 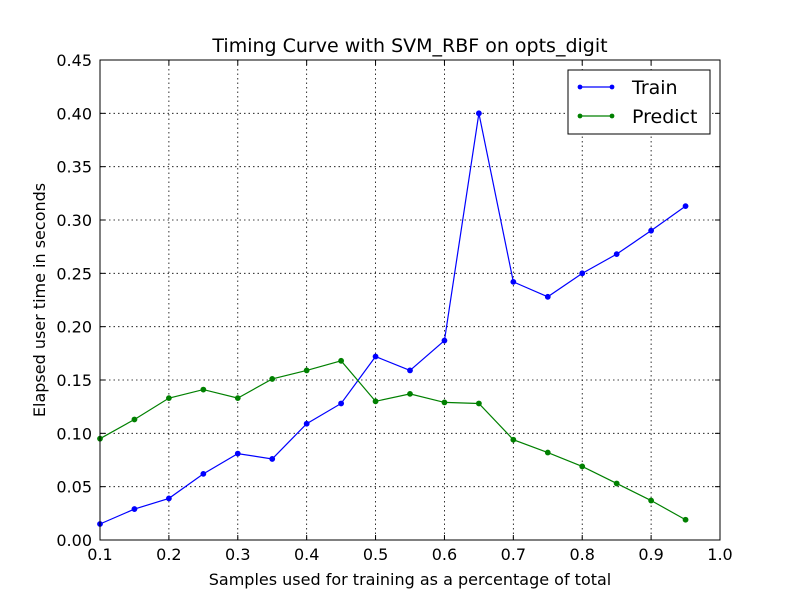 I want to click on legend-box, so click(x=639, y=102).